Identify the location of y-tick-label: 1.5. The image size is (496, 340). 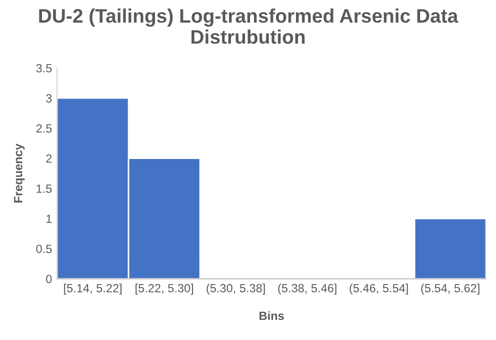
(44, 188).